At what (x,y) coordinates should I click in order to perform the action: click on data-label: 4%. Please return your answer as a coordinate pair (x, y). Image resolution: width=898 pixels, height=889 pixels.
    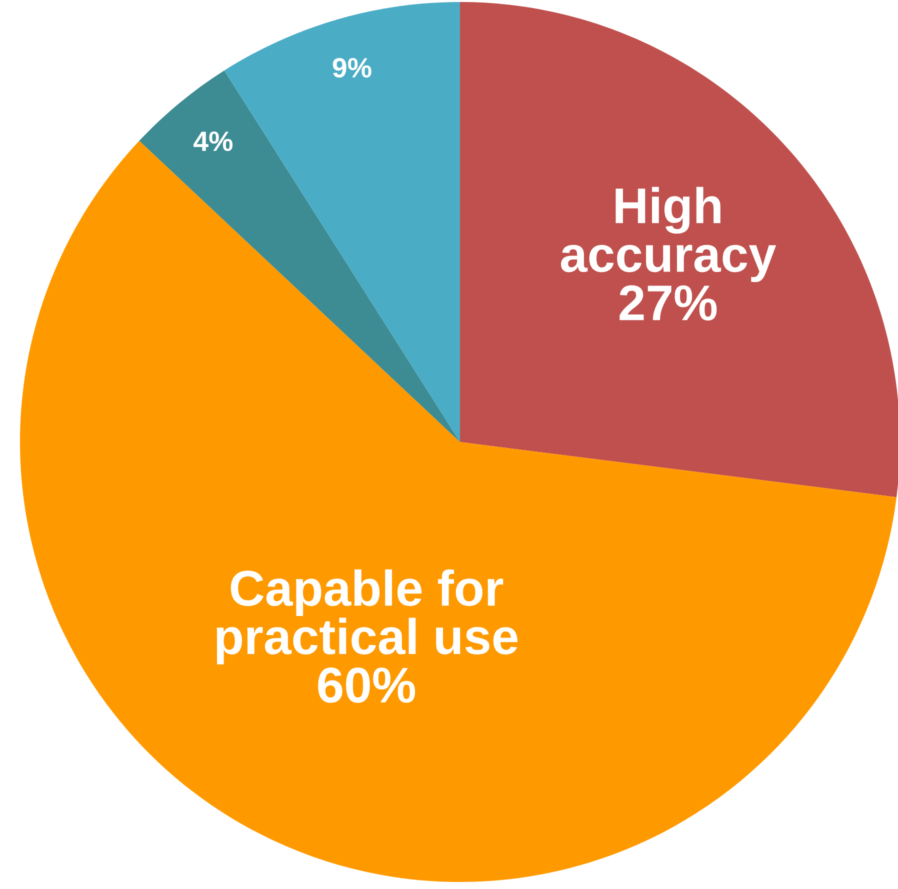
    Looking at the image, I should click on (213, 142).